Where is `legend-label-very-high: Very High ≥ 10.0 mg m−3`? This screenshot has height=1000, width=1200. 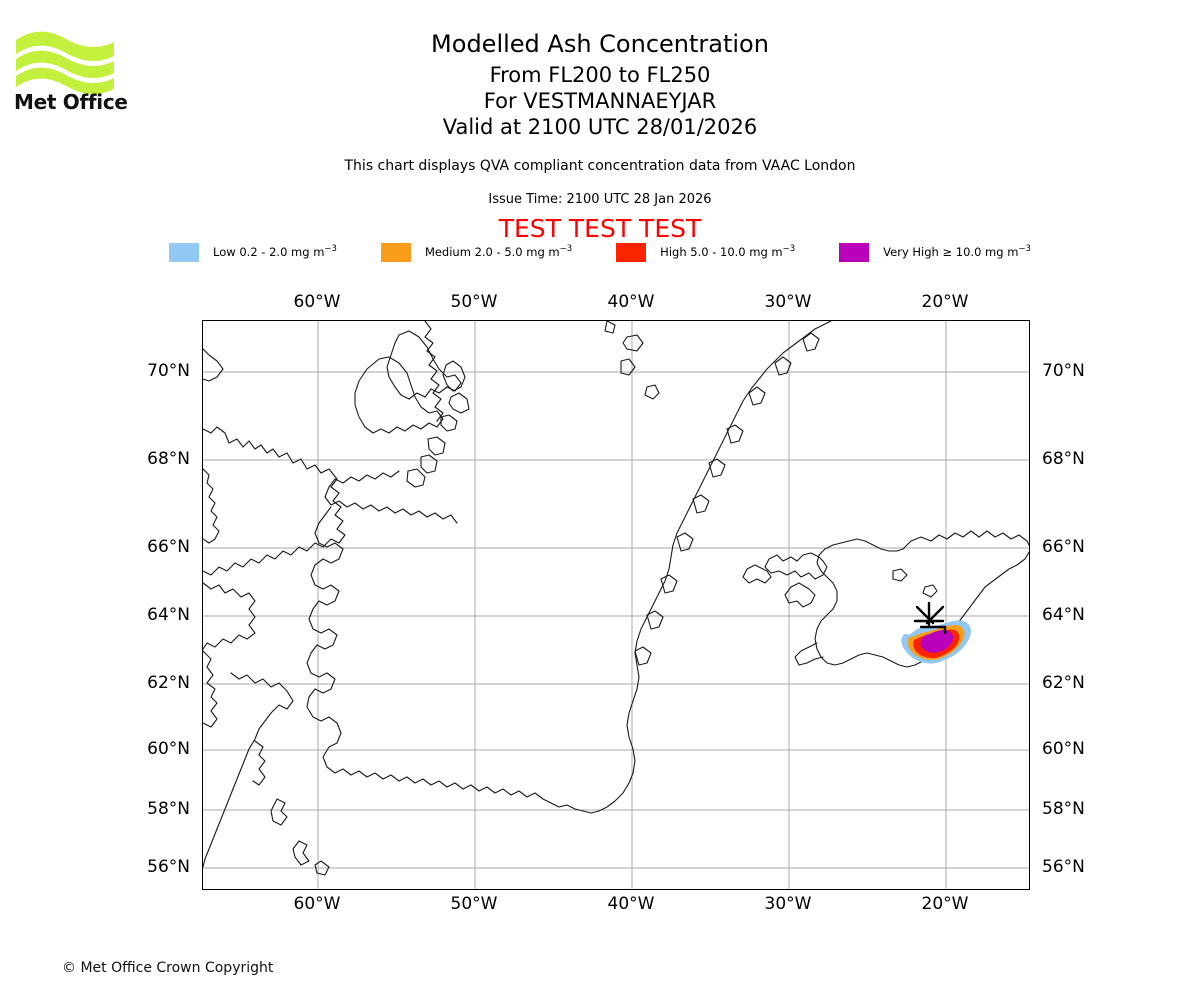 legend-label-very-high: Very High ≥ 10.0 mg m−3 is located at coordinates (957, 251).